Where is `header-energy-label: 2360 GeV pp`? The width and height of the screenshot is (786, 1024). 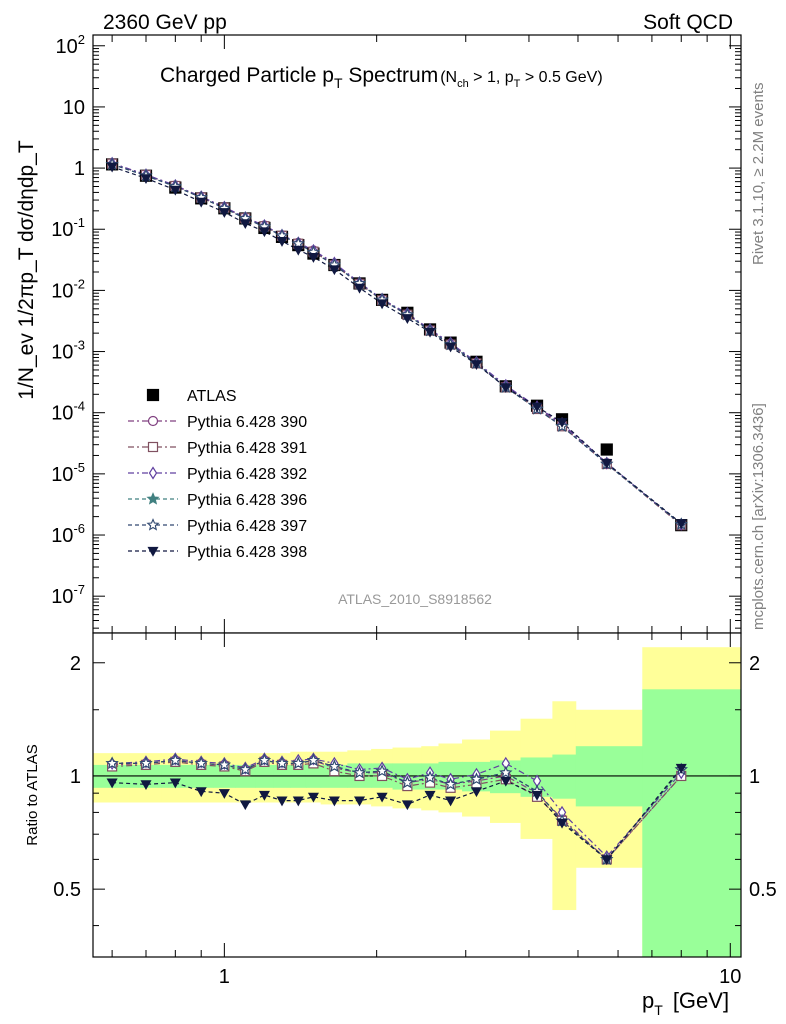 header-energy-label: 2360 GeV pp is located at coordinates (165, 22).